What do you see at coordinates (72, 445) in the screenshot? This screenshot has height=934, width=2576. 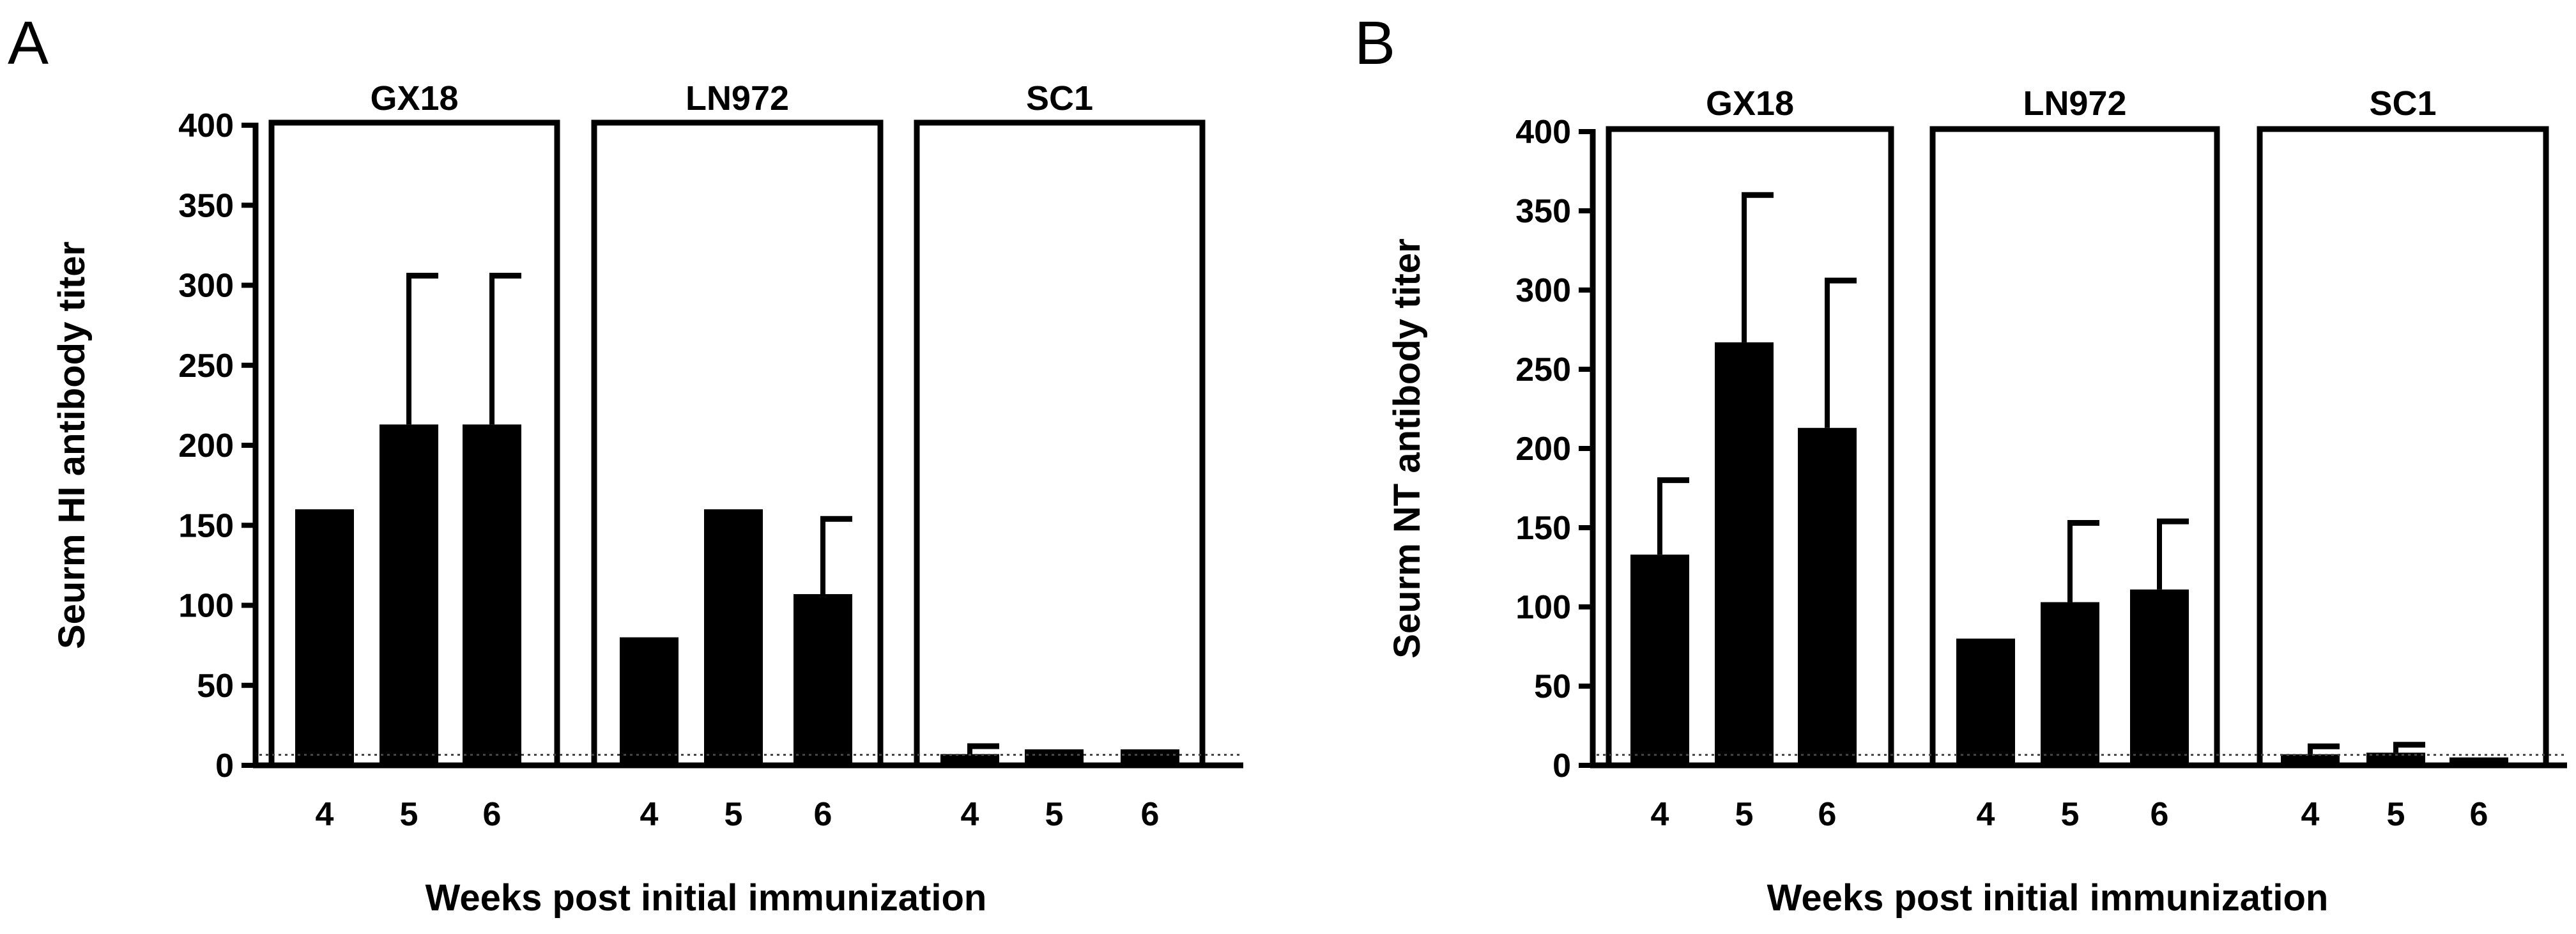 I see `y-axis-title: Seurm HI antibody titer` at bounding box center [72, 445].